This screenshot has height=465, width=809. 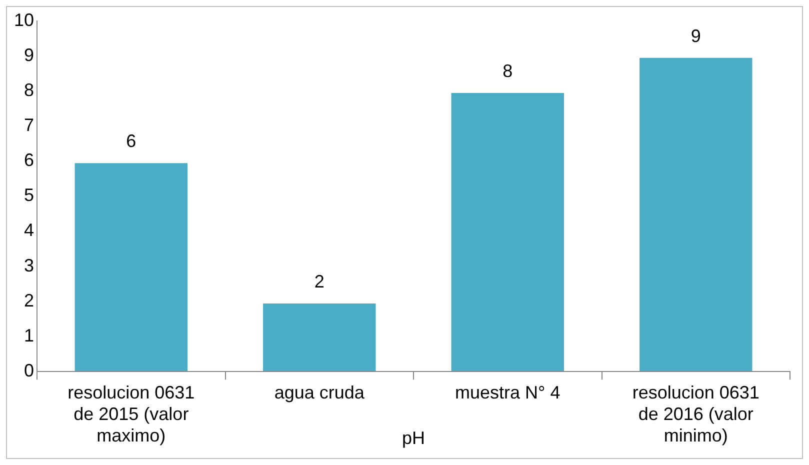 I want to click on x-tick-label: agua cruda, so click(x=320, y=392).